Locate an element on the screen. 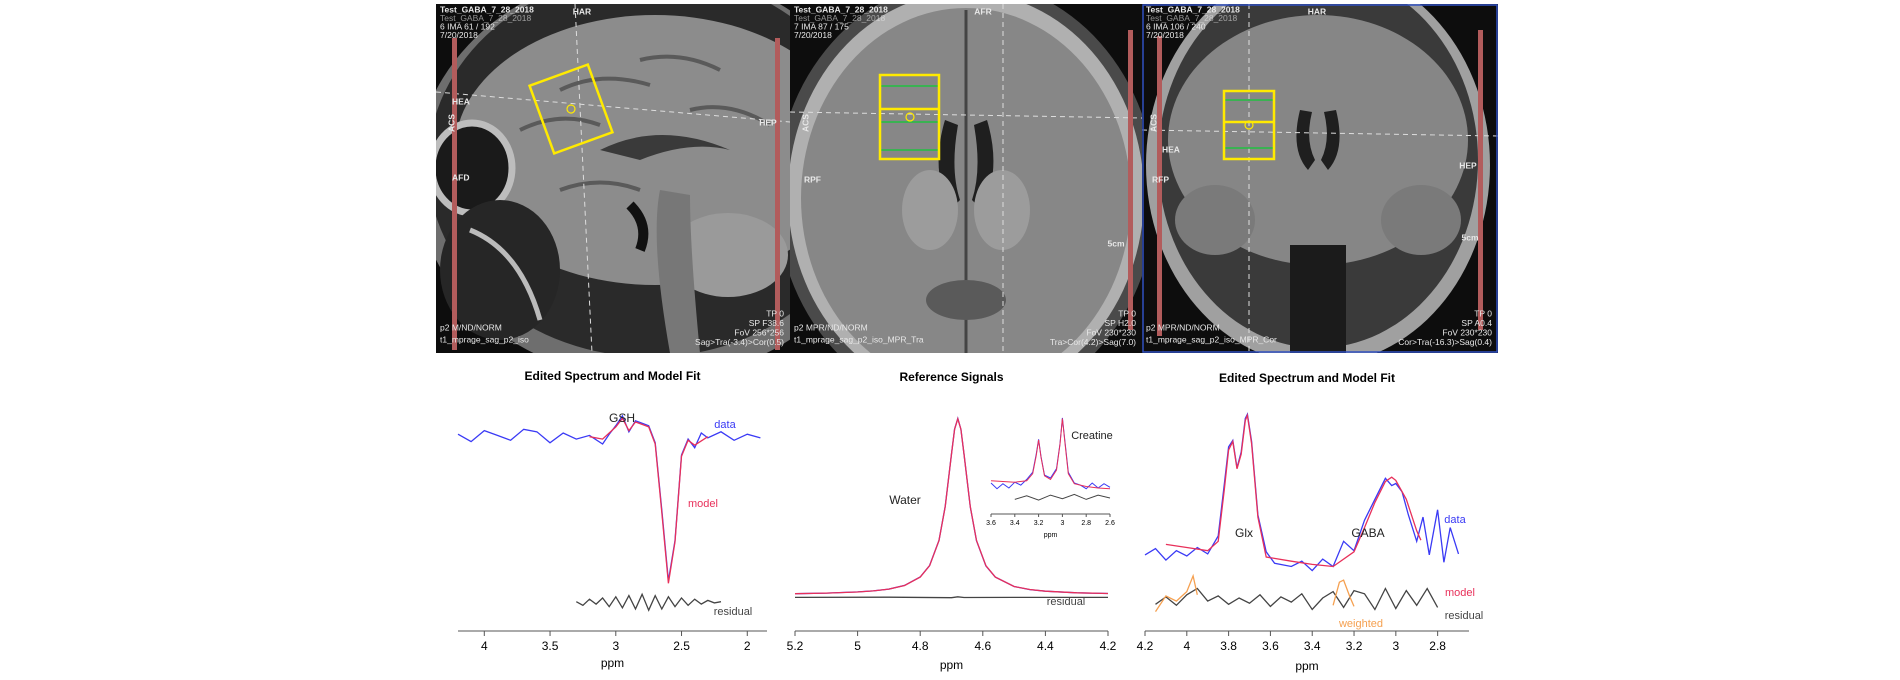 The image size is (1900, 680). overlay-footer: t1_mprage_sag_p2_iso_MPR_Cor is located at coordinates (1211, 339).